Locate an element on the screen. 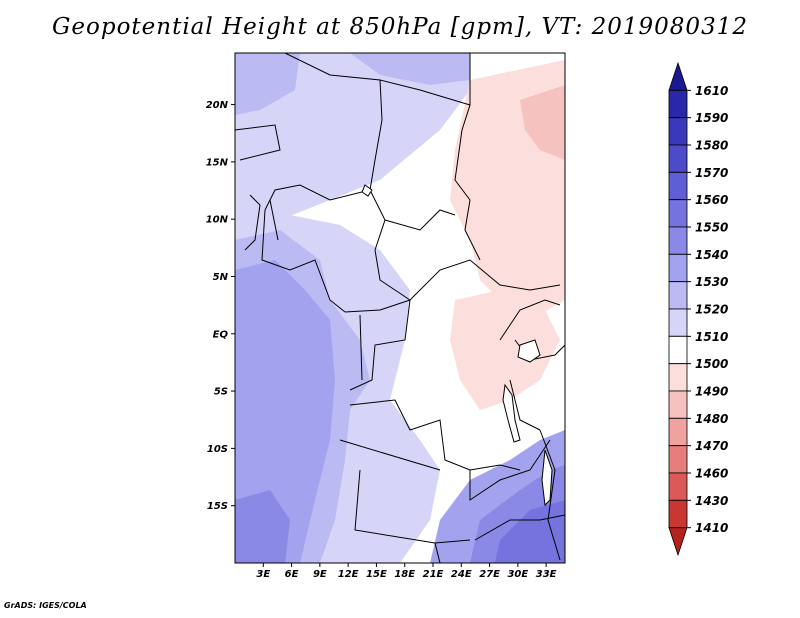 The height and width of the screenshot is (618, 800). colorbar-label: 1530 is located at coordinates (711, 282).